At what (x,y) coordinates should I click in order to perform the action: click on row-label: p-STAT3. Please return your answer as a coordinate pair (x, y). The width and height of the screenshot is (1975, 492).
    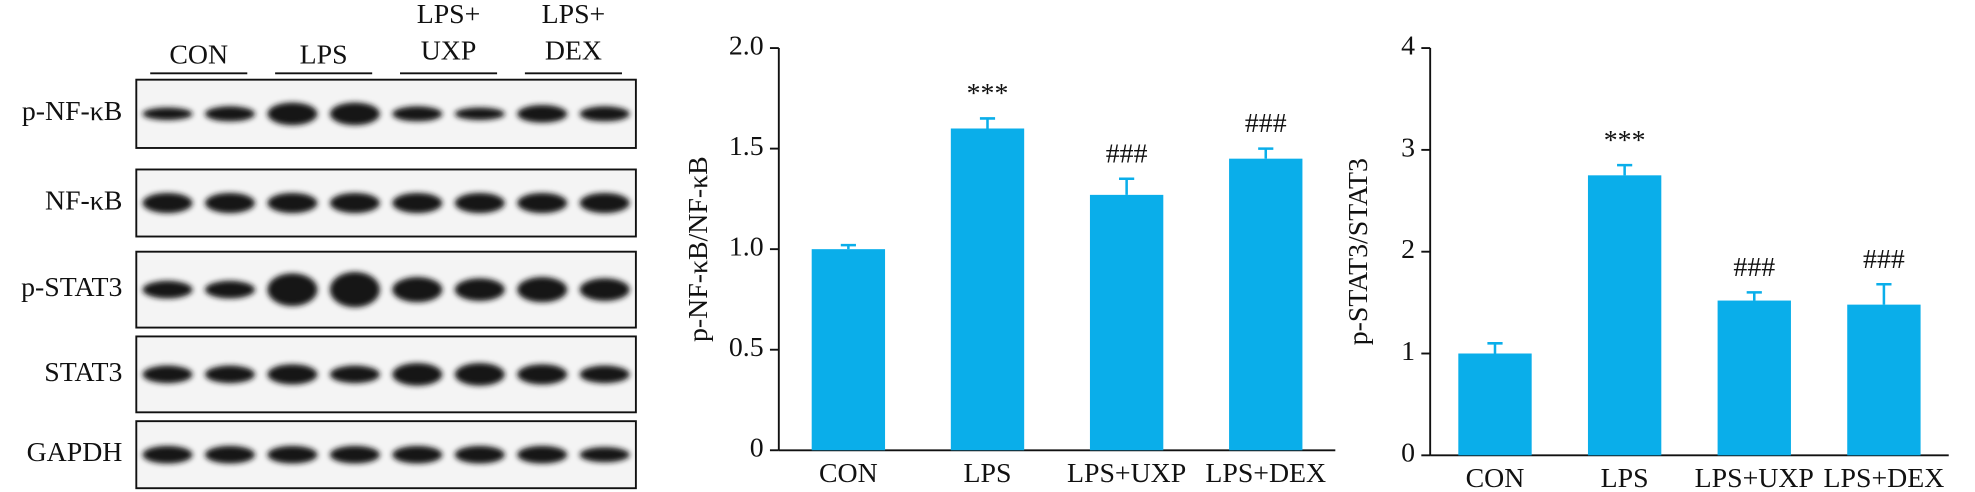
    Looking at the image, I should click on (71, 287).